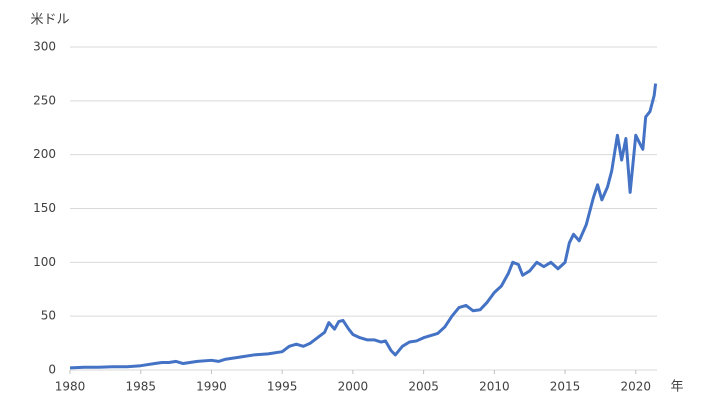 The height and width of the screenshot is (410, 720). I want to click on x-tick-label: 2000, so click(353, 387).